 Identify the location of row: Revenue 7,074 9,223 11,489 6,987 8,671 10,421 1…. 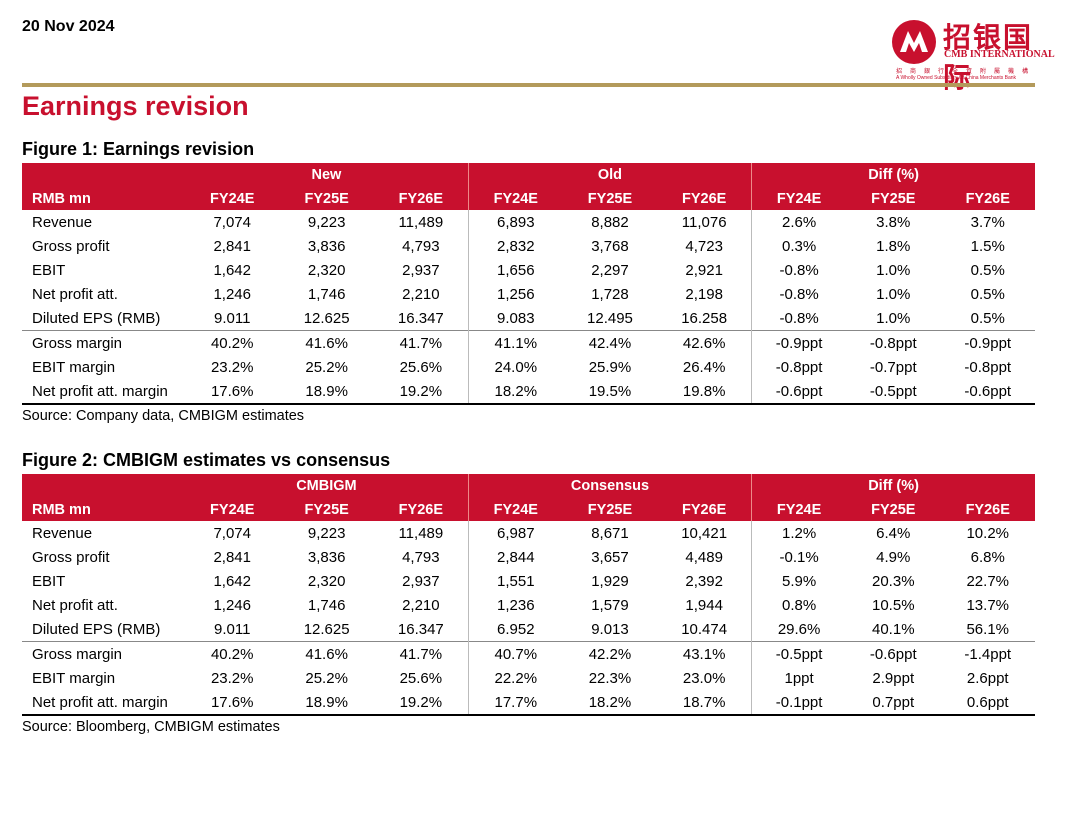
(528, 533).